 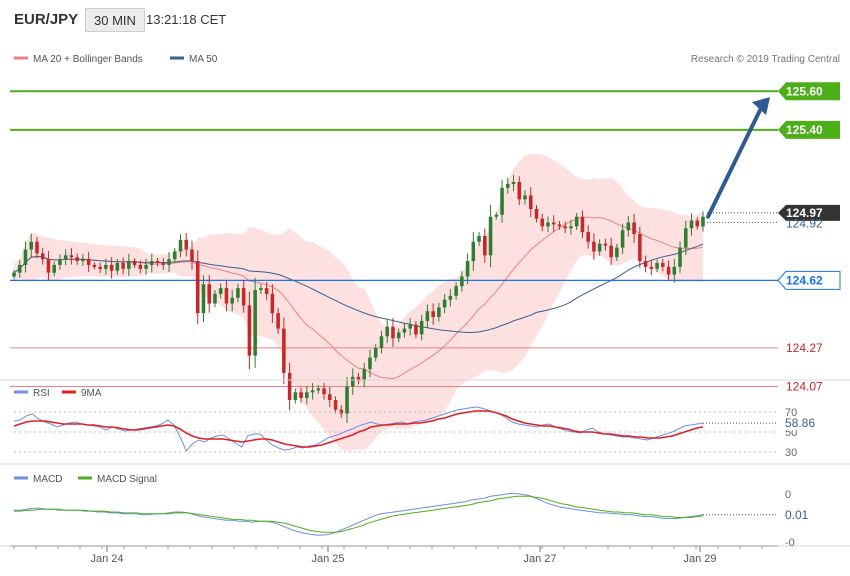 I want to click on rsi-legend: RSI 9MA, so click(x=58, y=393).